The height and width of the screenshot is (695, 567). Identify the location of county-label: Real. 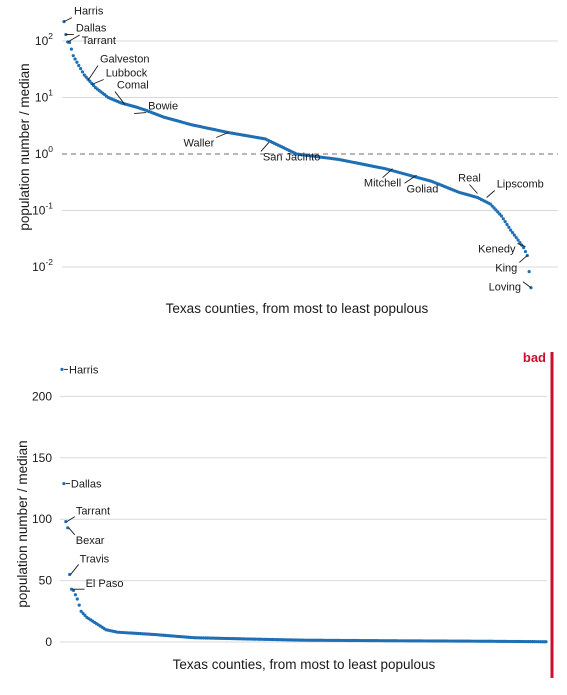
(469, 178).